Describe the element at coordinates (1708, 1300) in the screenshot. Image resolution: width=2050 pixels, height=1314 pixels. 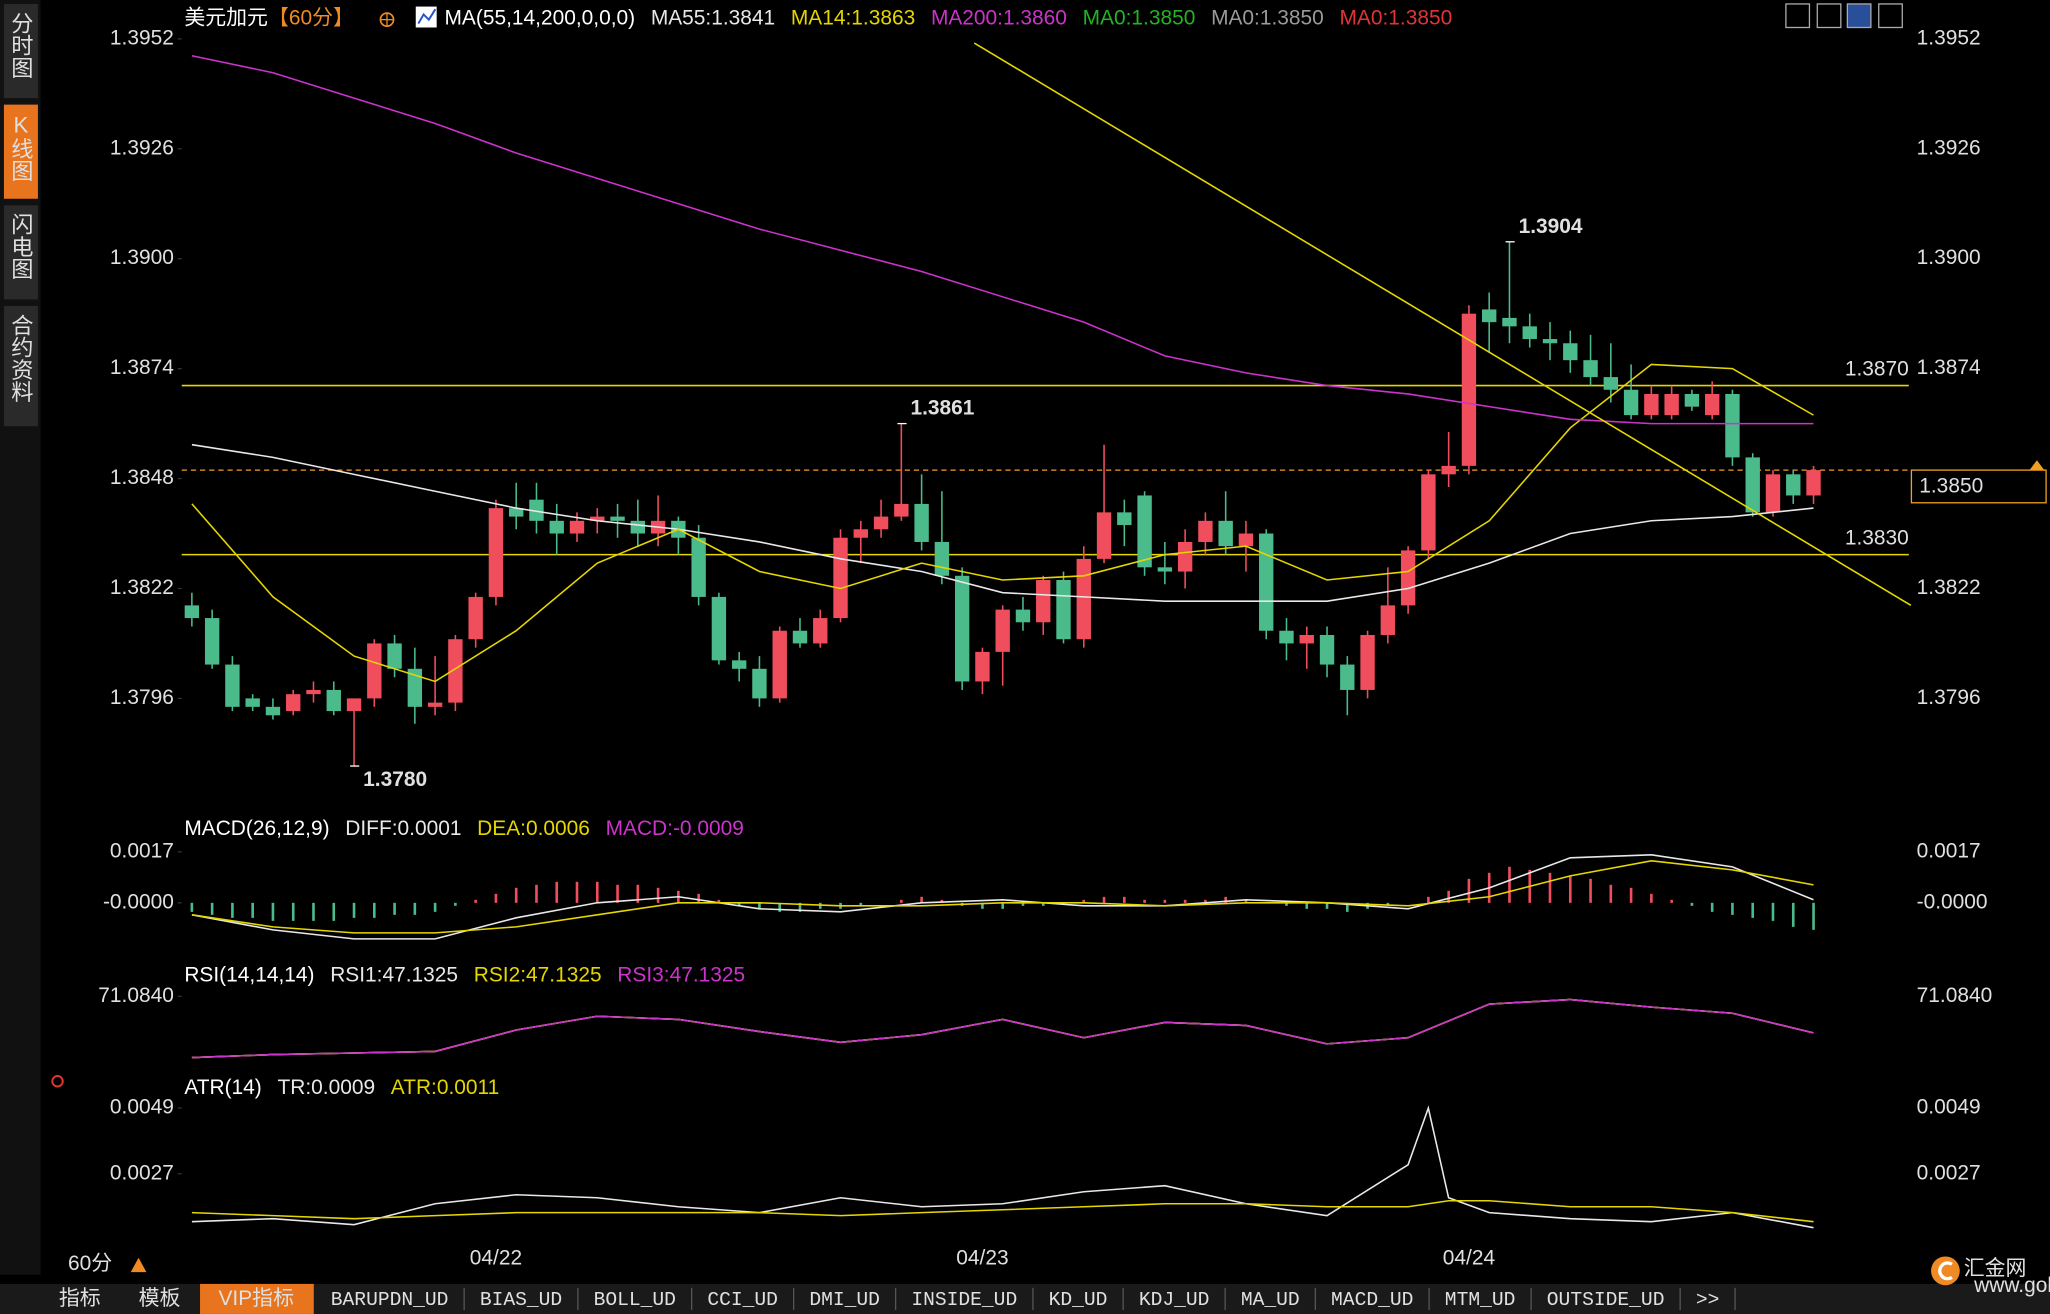
I see `footer-tab: >>` at that location.